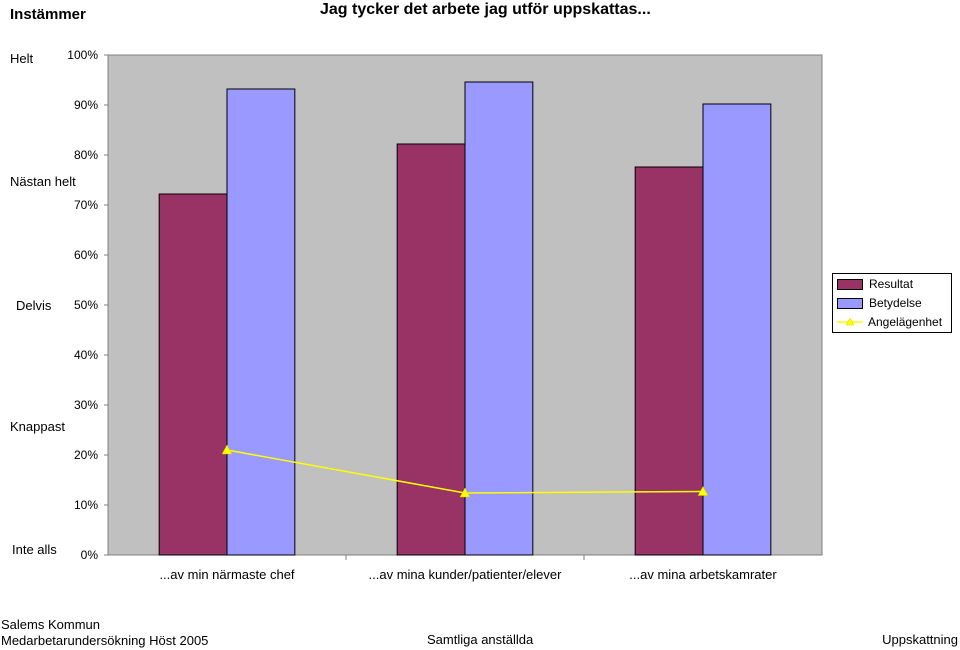 Image resolution: width=960 pixels, height=650 pixels. What do you see at coordinates (86, 155) in the screenshot?
I see `y-tick-label: 80%` at bounding box center [86, 155].